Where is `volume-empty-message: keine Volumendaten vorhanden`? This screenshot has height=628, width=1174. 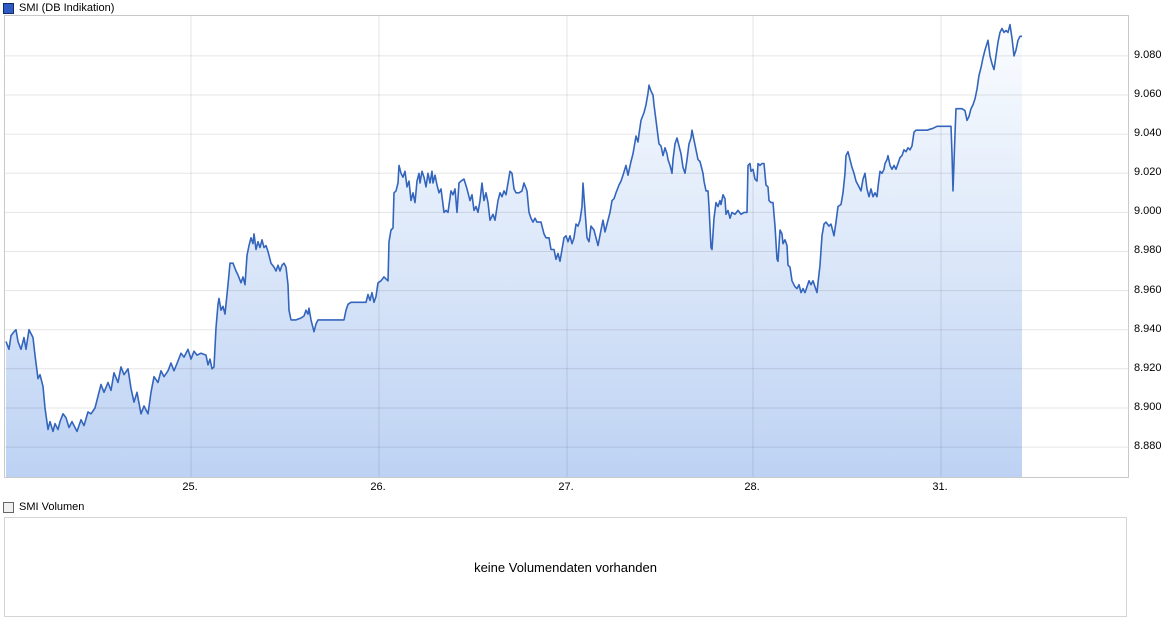 volume-empty-message: keine Volumendaten vorhanden is located at coordinates (565, 567).